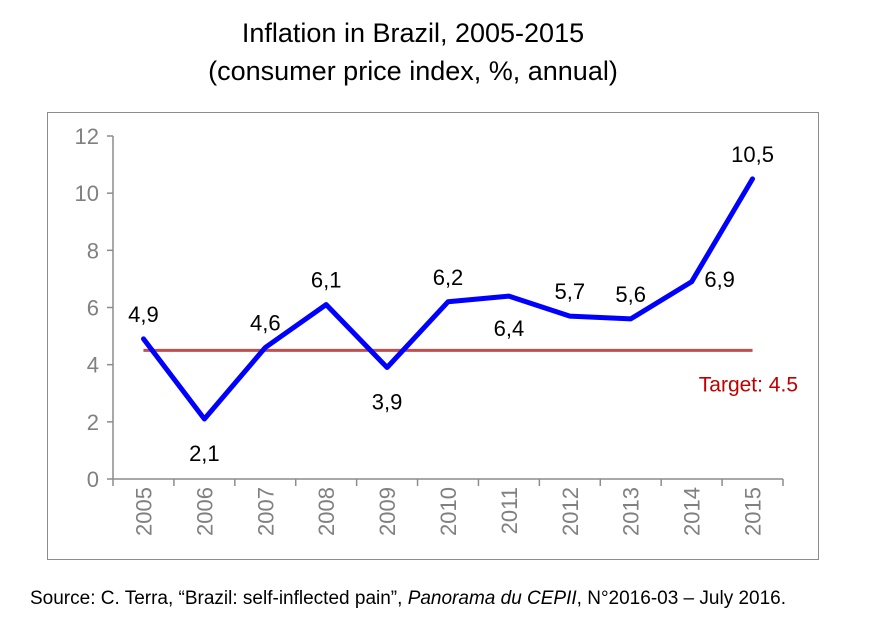 The width and height of the screenshot is (876, 628). What do you see at coordinates (93, 365) in the screenshot?
I see `y-tick-label: 4` at bounding box center [93, 365].